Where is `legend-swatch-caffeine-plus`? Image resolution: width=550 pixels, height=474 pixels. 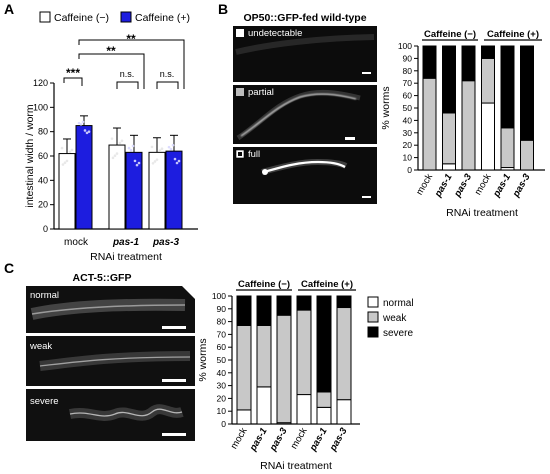 legend-swatch-caffeine-plus is located at coordinates (126, 17).